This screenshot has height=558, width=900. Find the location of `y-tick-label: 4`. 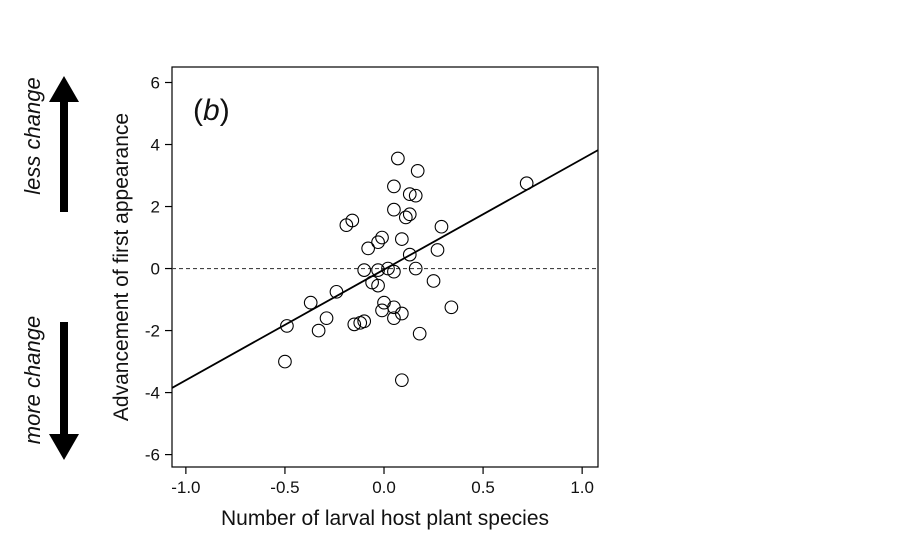

y-tick-label: 4 is located at coordinates (155, 145).